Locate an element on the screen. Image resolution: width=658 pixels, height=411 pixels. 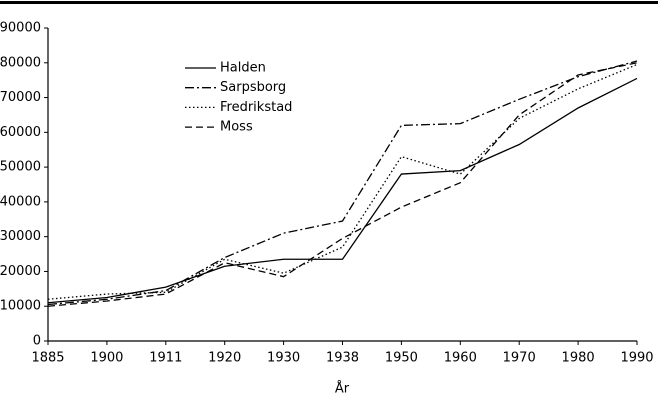
y-tick-label: 30000 is located at coordinates (20, 236).